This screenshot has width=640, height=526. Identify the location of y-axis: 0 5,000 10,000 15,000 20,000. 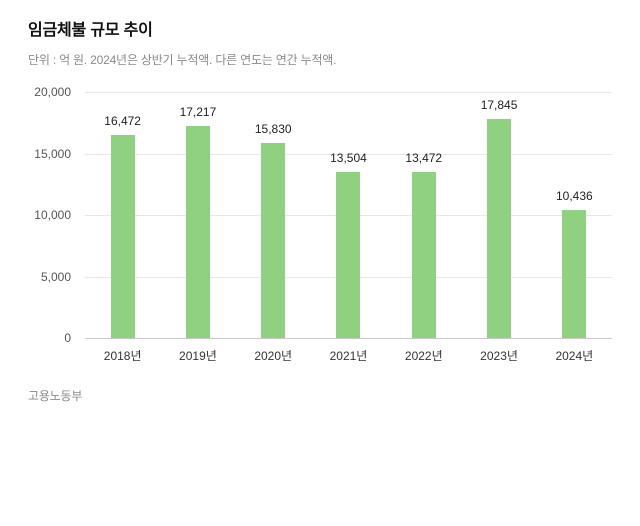
(56, 215).